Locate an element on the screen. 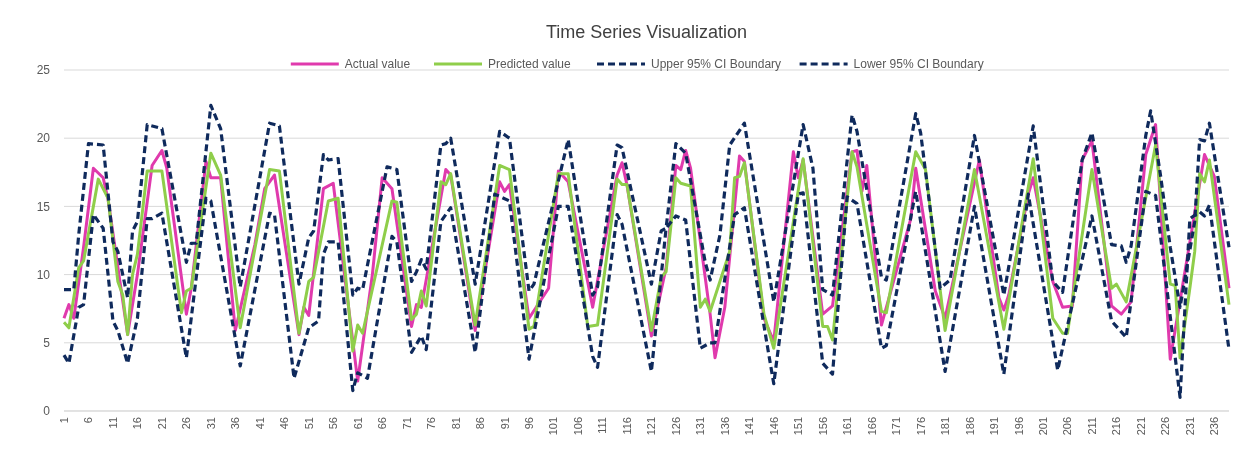  x-tick-label: 81 is located at coordinates (455, 423).